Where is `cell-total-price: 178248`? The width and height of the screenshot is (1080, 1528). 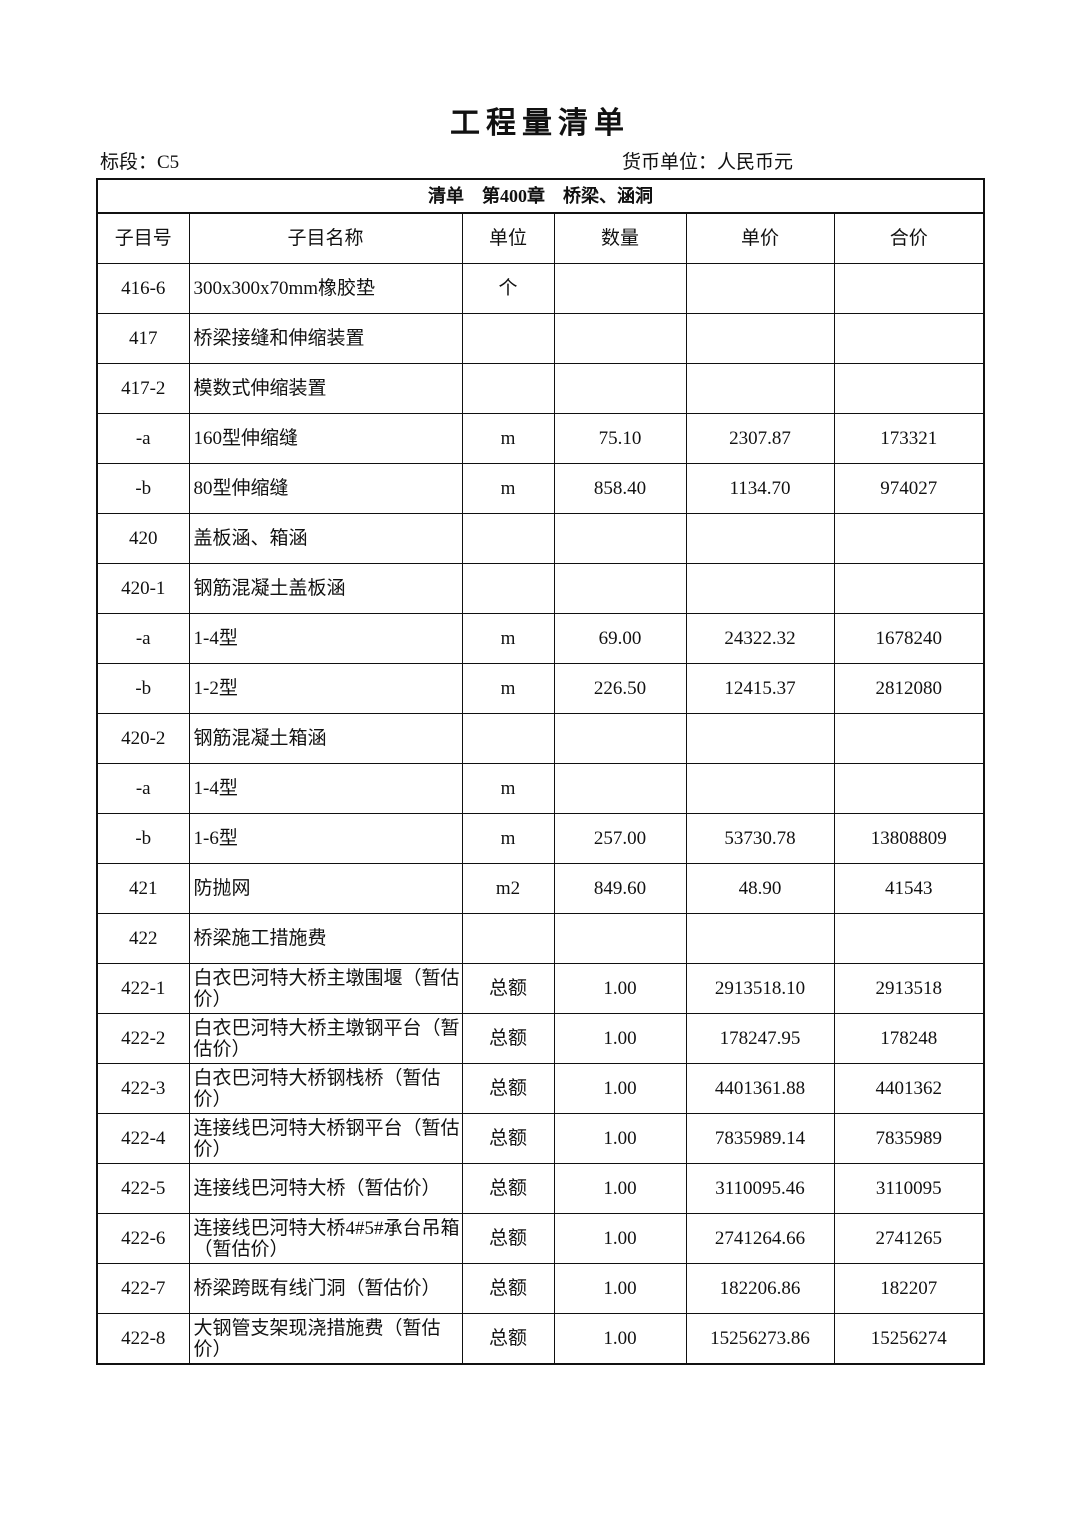 cell-total-price: 178248 is located at coordinates (909, 1038).